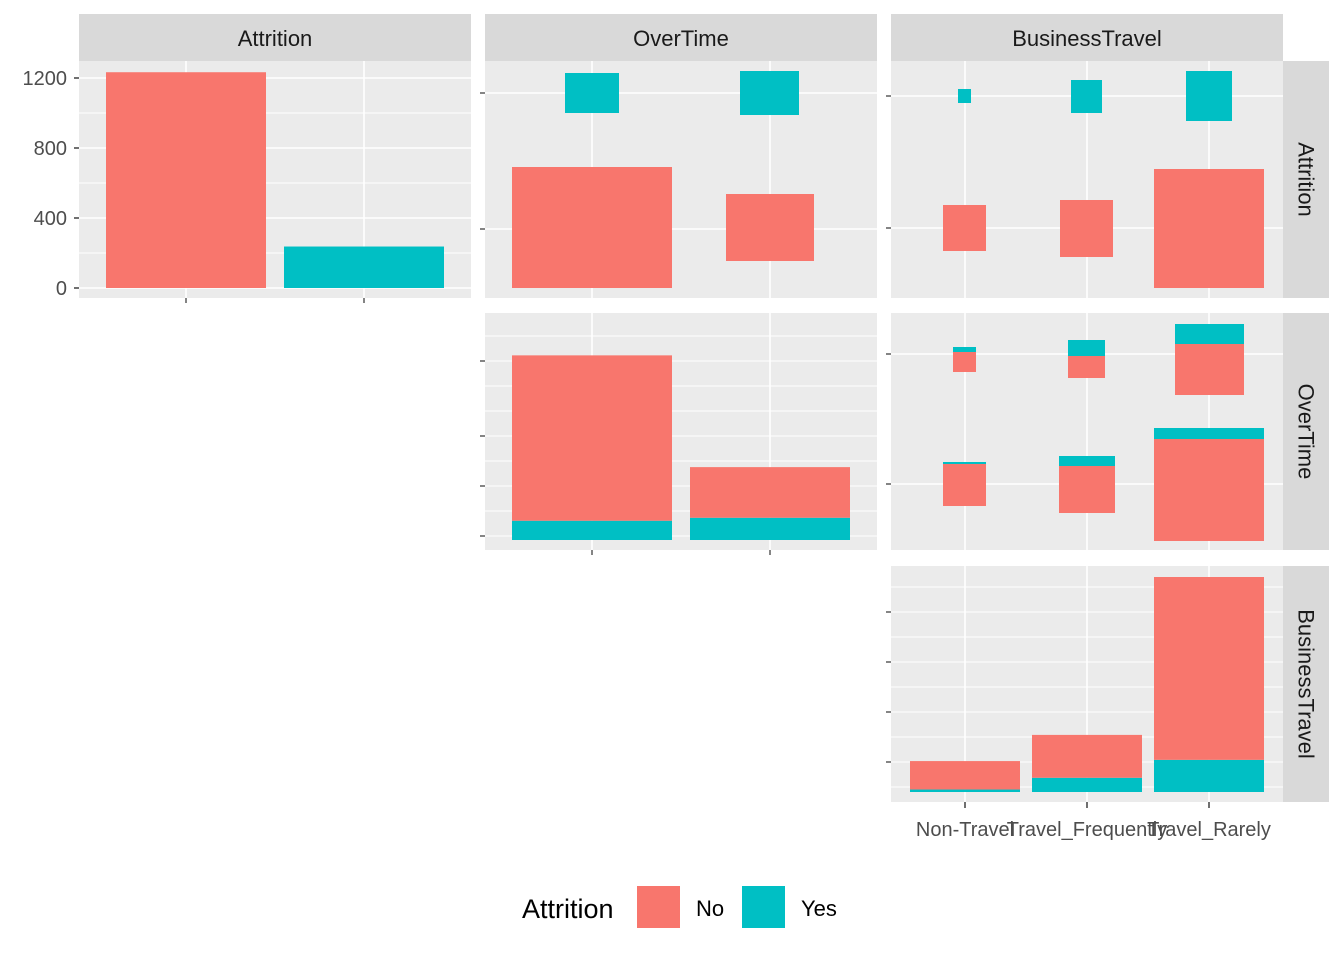 The height and width of the screenshot is (960, 1344). I want to click on strip-top-label-attrition: Attrition, so click(275, 38).